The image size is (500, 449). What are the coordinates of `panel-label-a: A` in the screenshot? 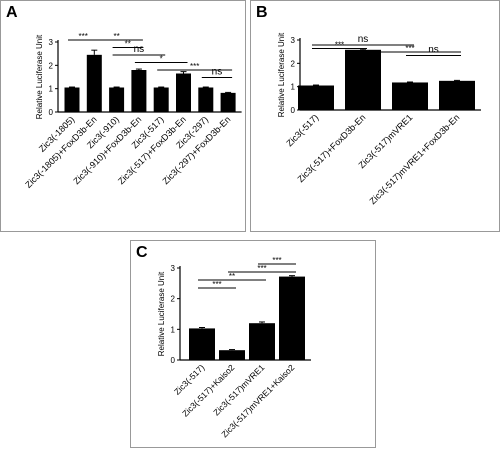 It's located at (12, 12).